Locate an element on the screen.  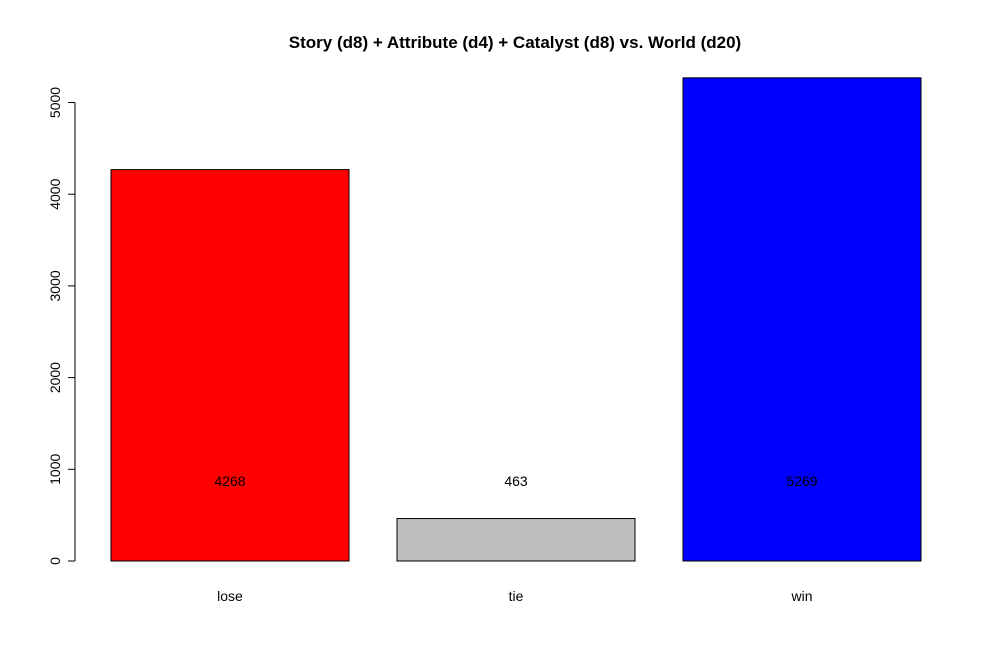
y-tick-label: 4000 is located at coordinates (55, 193).